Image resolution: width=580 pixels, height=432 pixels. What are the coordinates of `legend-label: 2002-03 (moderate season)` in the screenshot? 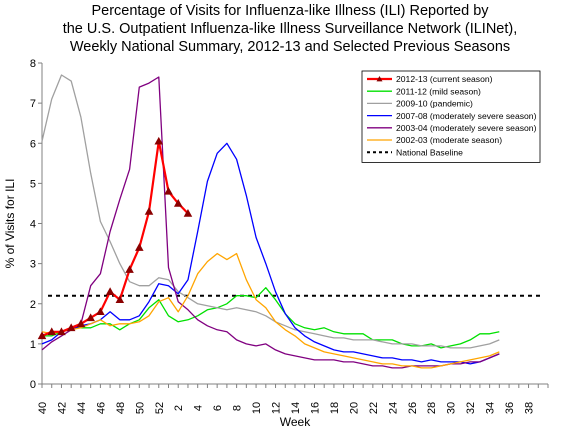 It's located at (449, 140).